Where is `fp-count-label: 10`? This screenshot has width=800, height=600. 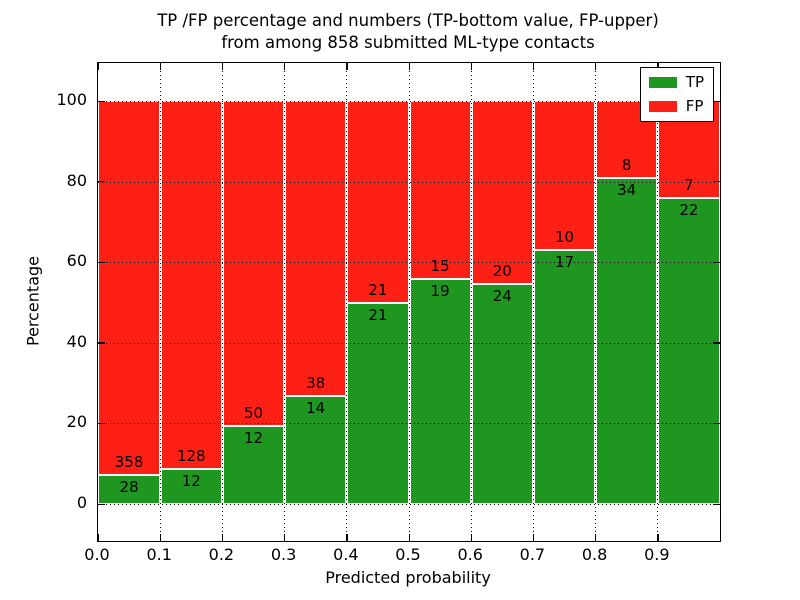 fp-count-label: 10 is located at coordinates (564, 237).